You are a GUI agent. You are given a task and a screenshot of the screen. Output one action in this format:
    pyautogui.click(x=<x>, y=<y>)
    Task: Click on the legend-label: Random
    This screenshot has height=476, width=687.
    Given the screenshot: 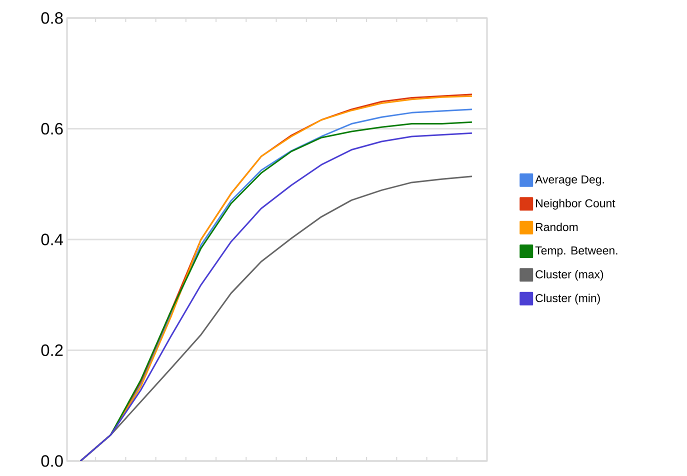 What is the action you would take?
    pyautogui.click(x=557, y=227)
    